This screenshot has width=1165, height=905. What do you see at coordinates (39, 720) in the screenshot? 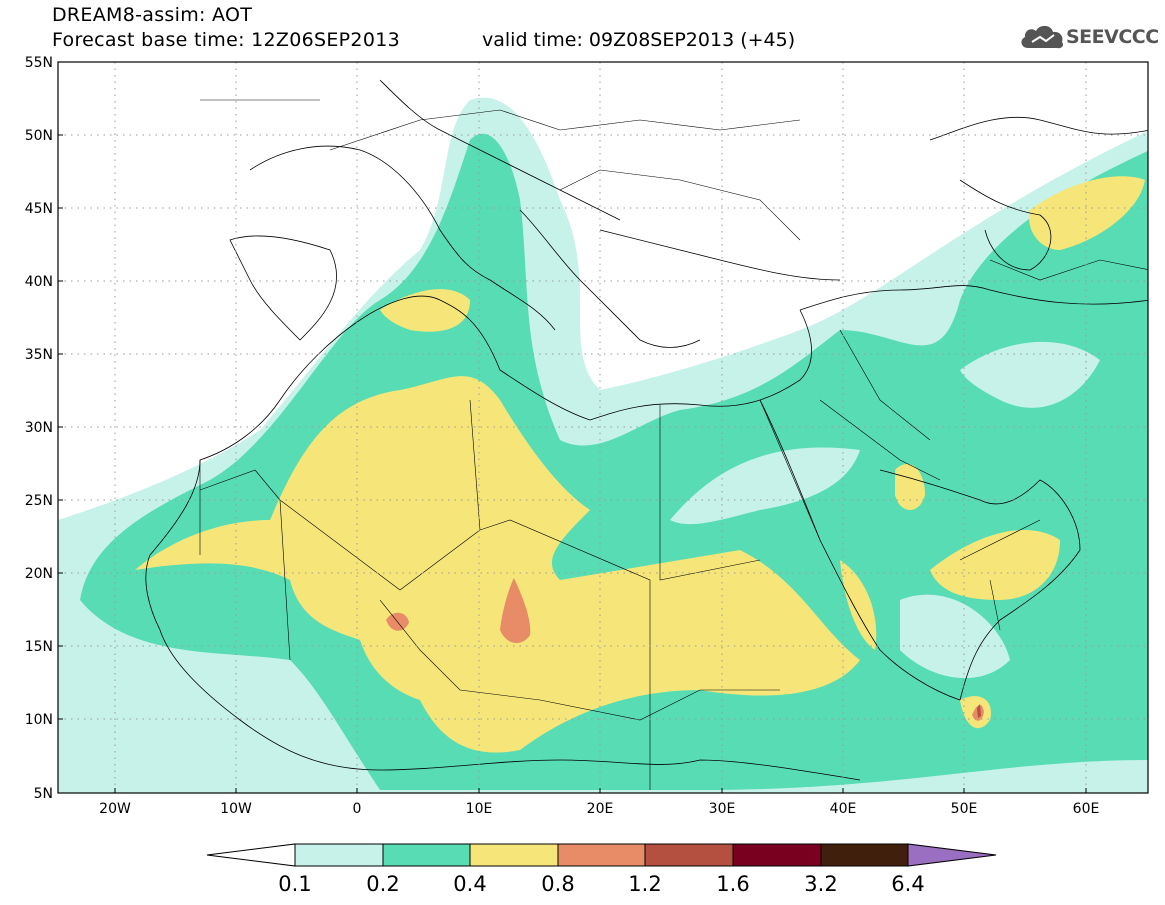
I see `lat-label: 10N` at bounding box center [39, 720].